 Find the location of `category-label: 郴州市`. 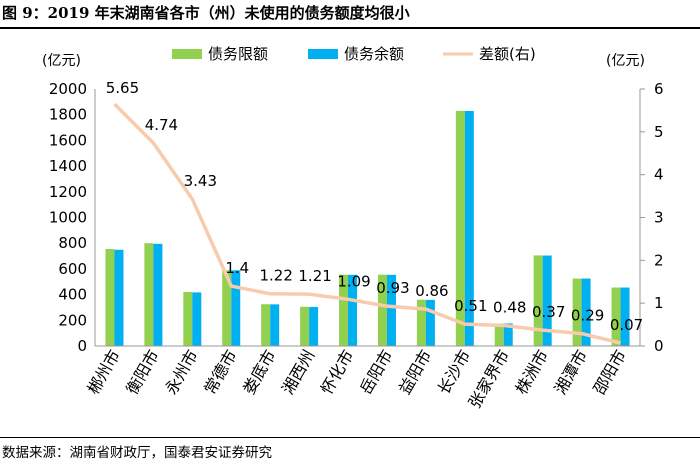

category-label: 郴州市 is located at coordinates (103, 372).